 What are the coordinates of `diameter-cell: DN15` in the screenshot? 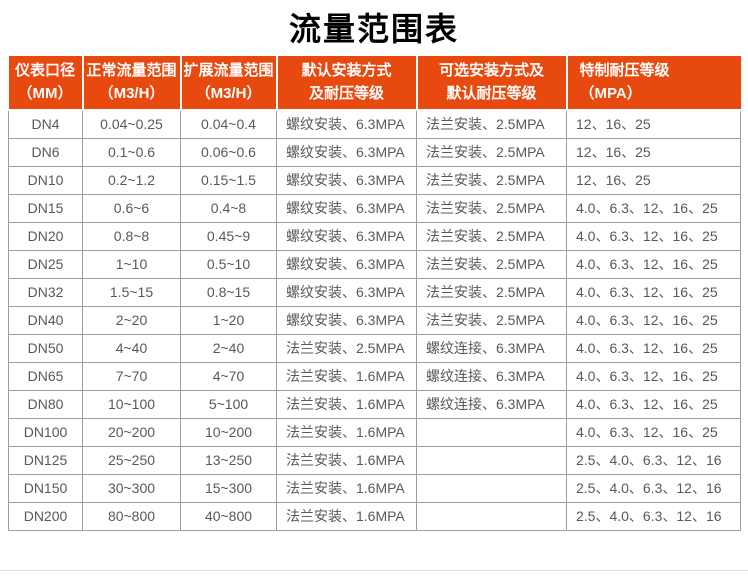 It's located at (45, 208).